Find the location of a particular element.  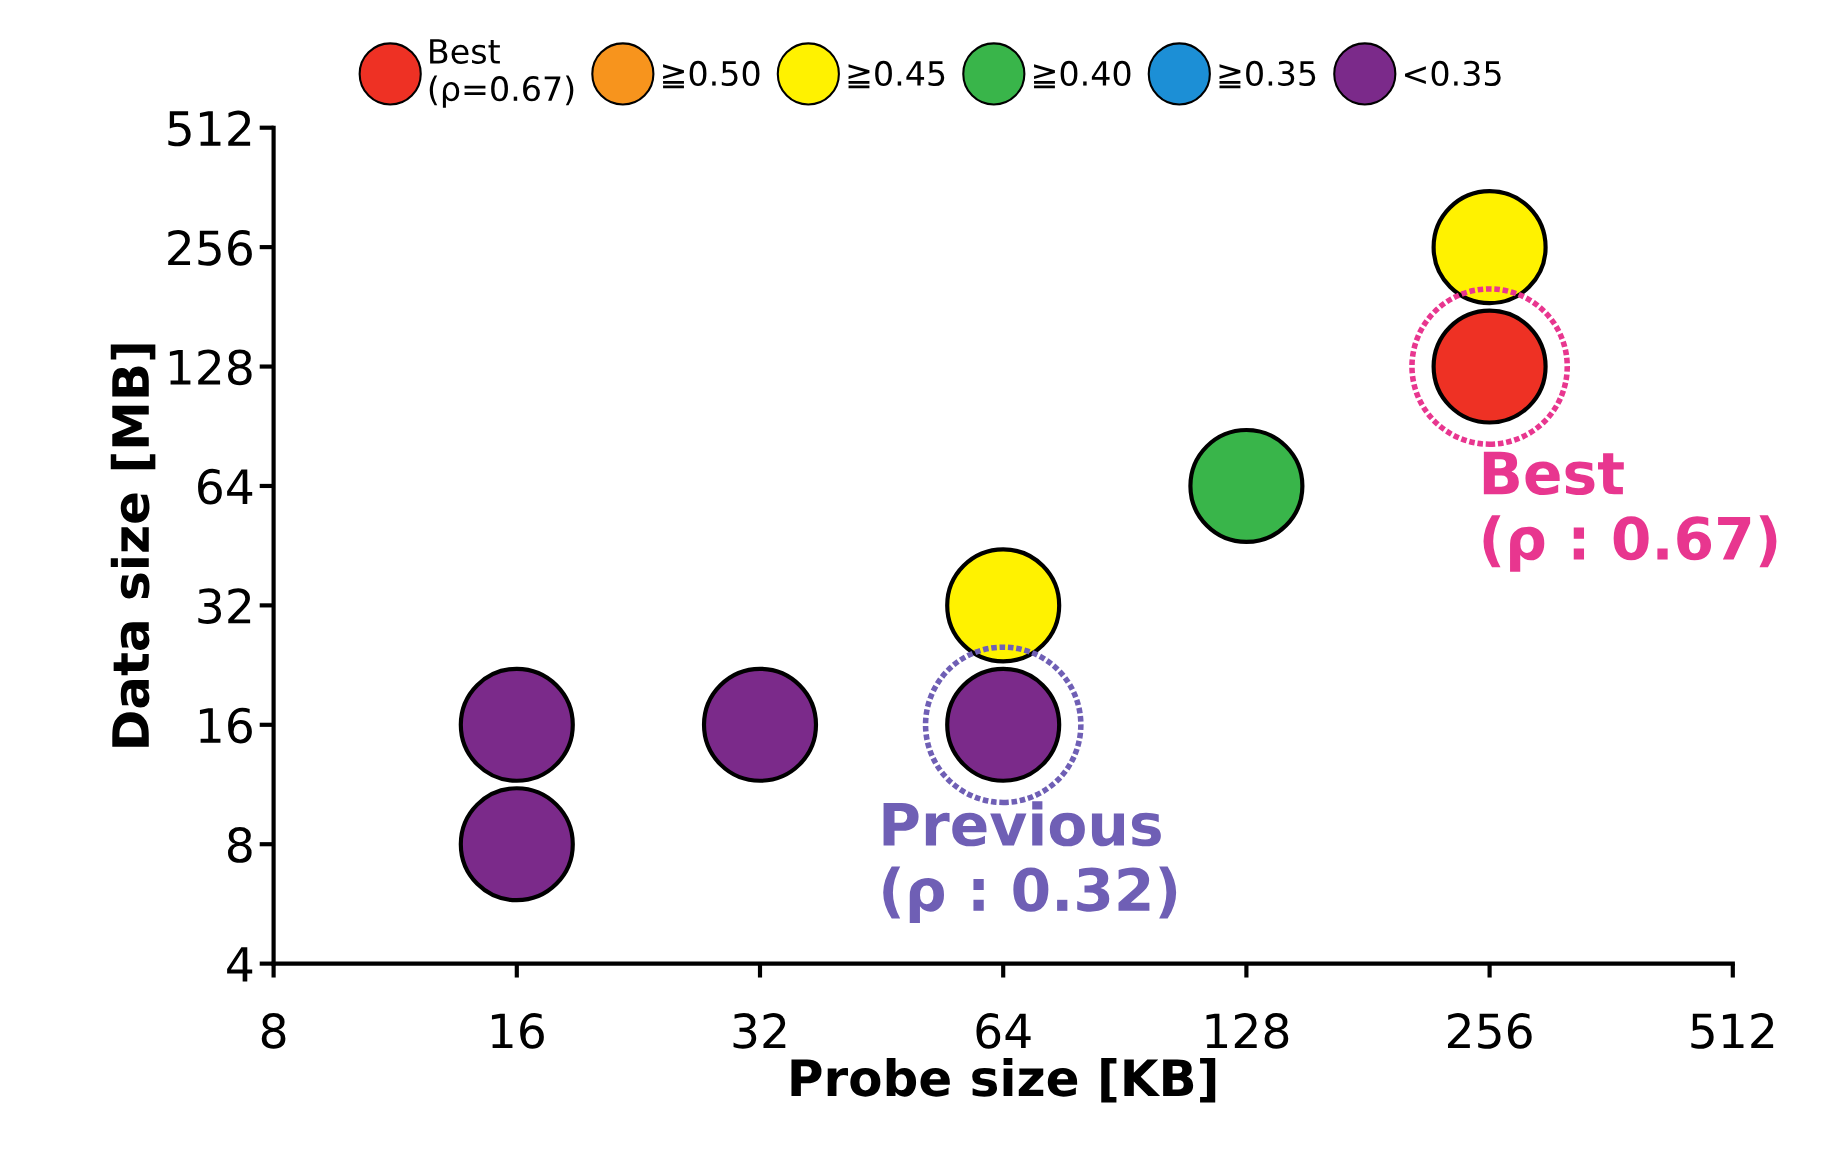

legend-label: Best (ρ=0.67) is located at coordinates (501, 73).